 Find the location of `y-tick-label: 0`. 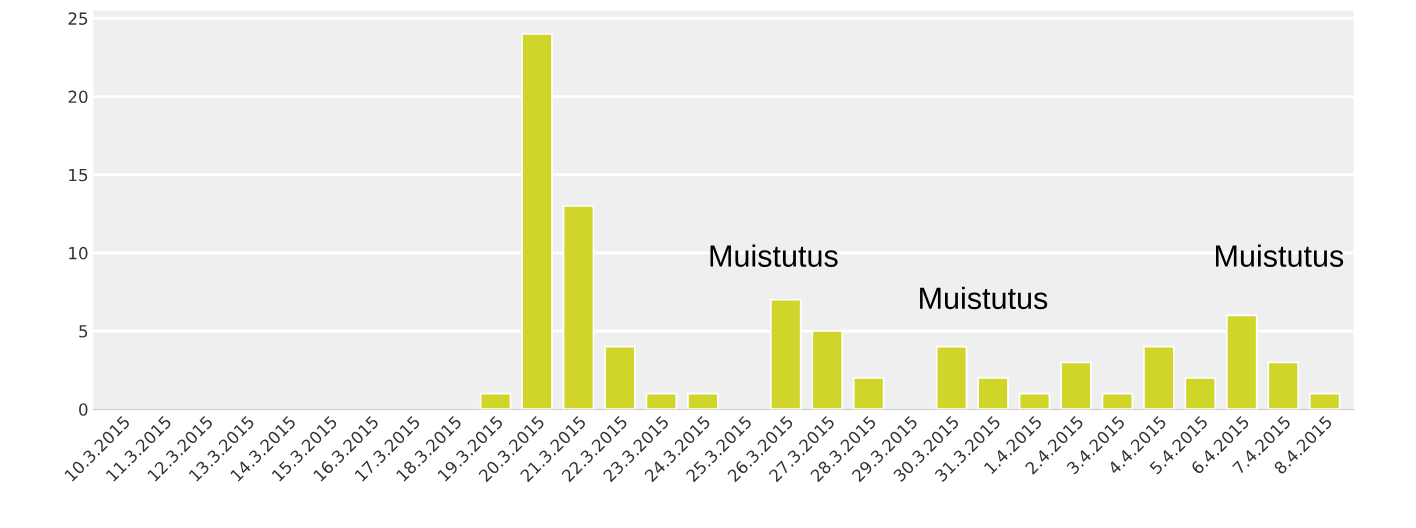

y-tick-label: 0 is located at coordinates (83, 409).